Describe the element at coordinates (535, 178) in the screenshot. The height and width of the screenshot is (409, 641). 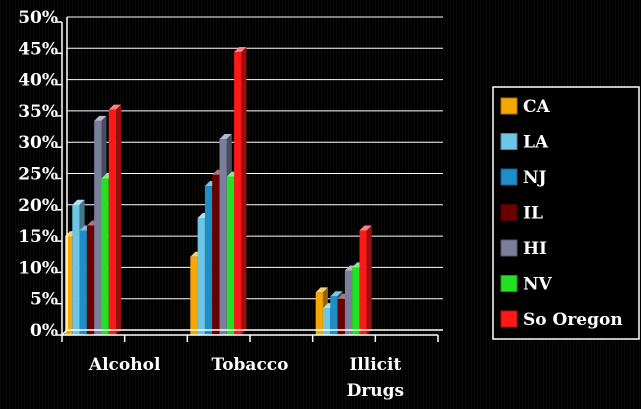
I see `legend-label: NJ` at that location.